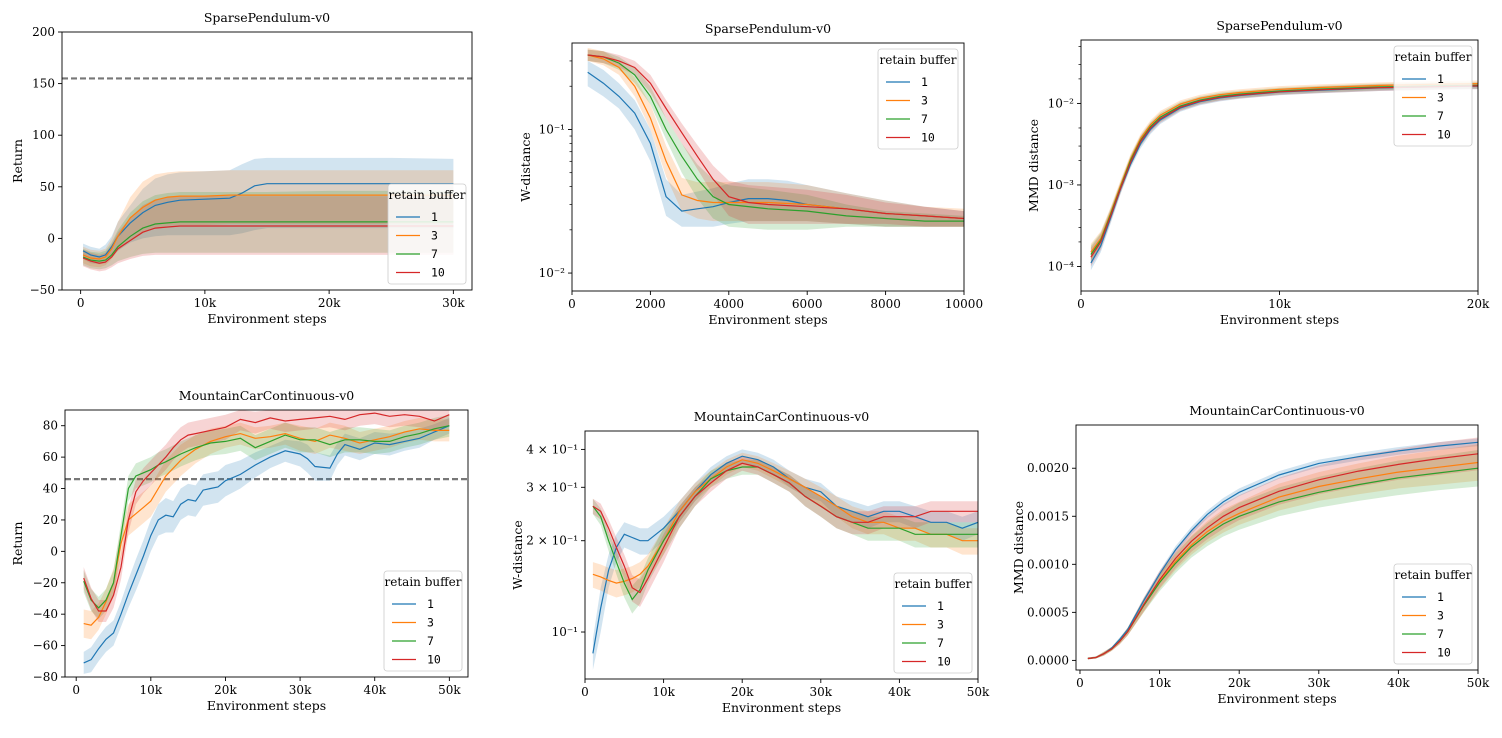 This screenshot has height=738, width=1502. What do you see at coordinates (50, 489) in the screenshot?
I see `y-tick-label: 40` at bounding box center [50, 489].